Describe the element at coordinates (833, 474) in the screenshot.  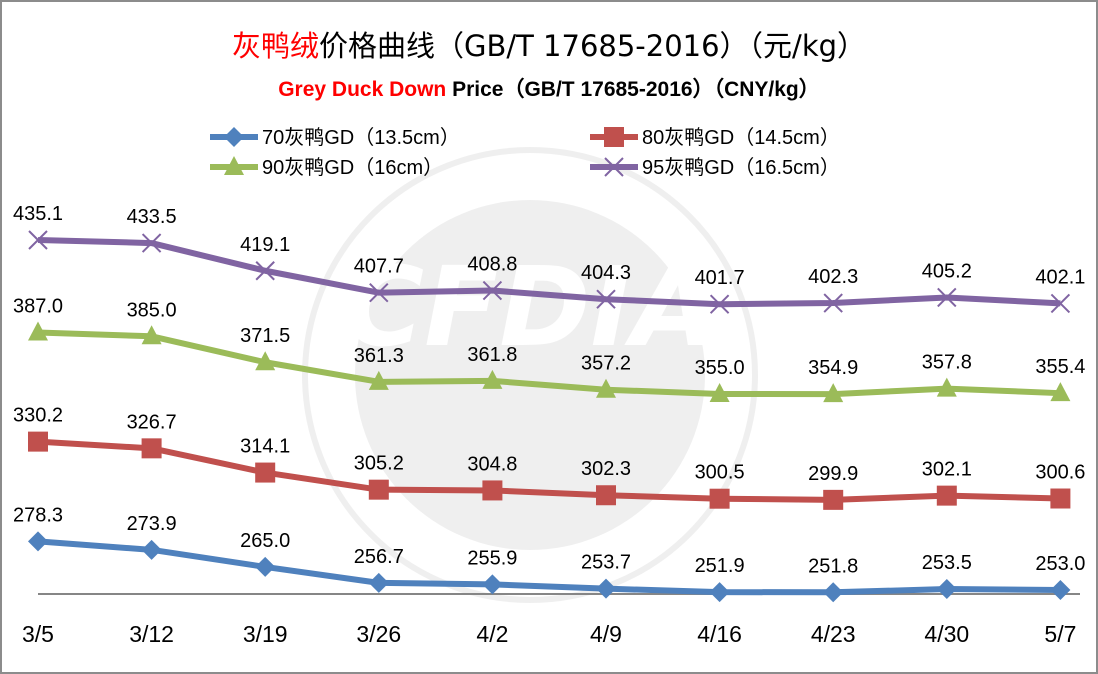
I see `data-label: 299.9` at that location.